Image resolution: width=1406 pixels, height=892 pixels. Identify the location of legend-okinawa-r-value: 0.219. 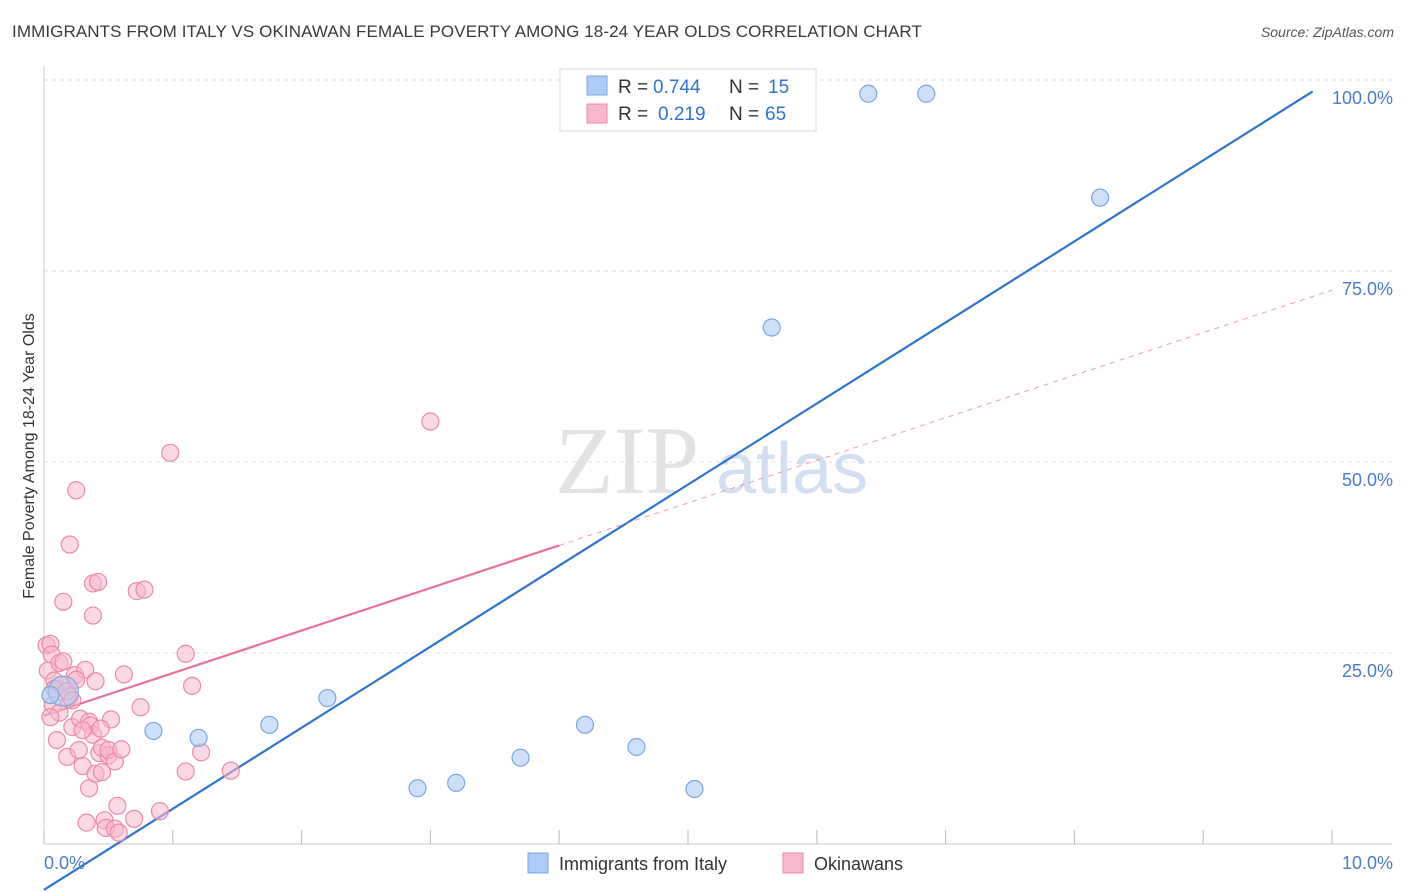
(682, 114).